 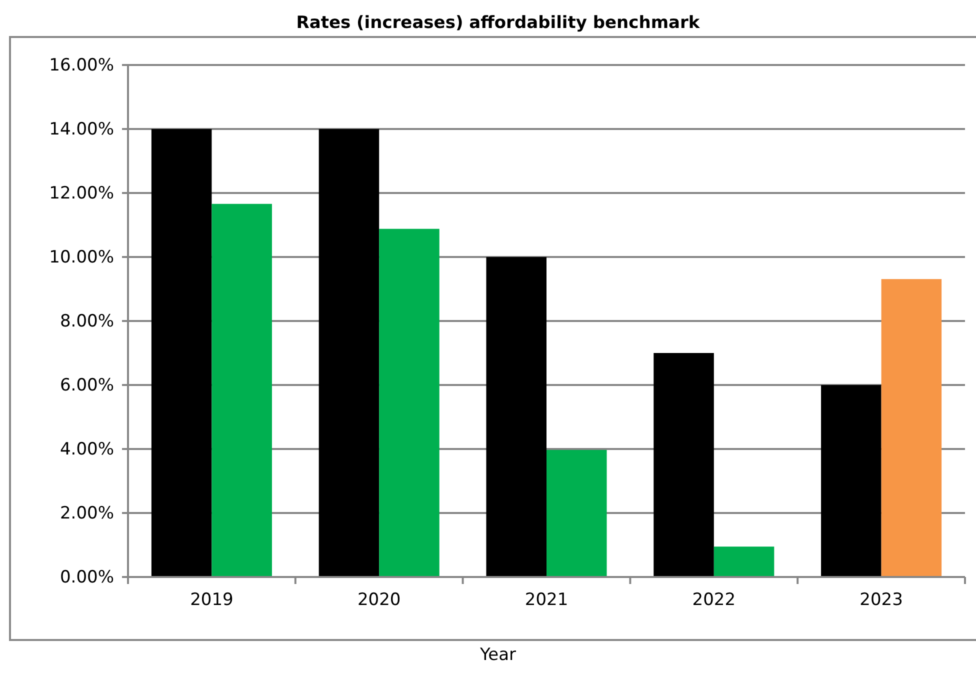 What do you see at coordinates (546, 600) in the screenshot?
I see `x-tick-label: 2021` at bounding box center [546, 600].